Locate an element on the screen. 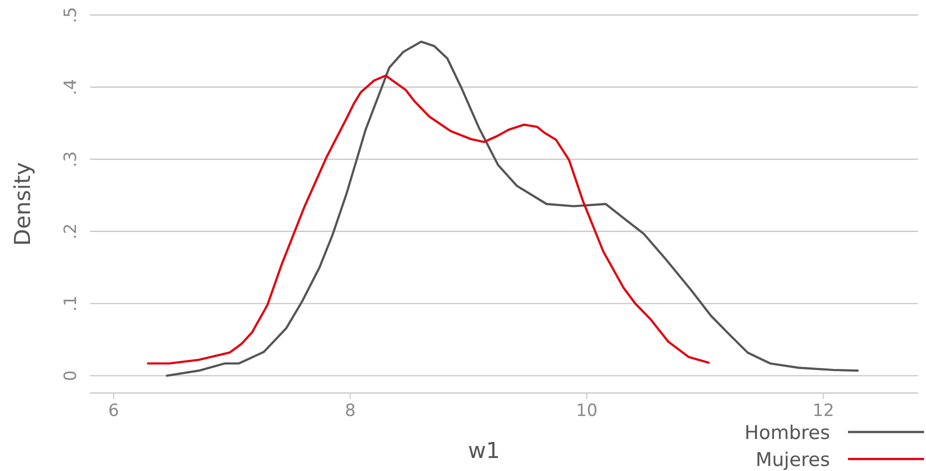  y-tick-label: .1 is located at coordinates (70, 303).